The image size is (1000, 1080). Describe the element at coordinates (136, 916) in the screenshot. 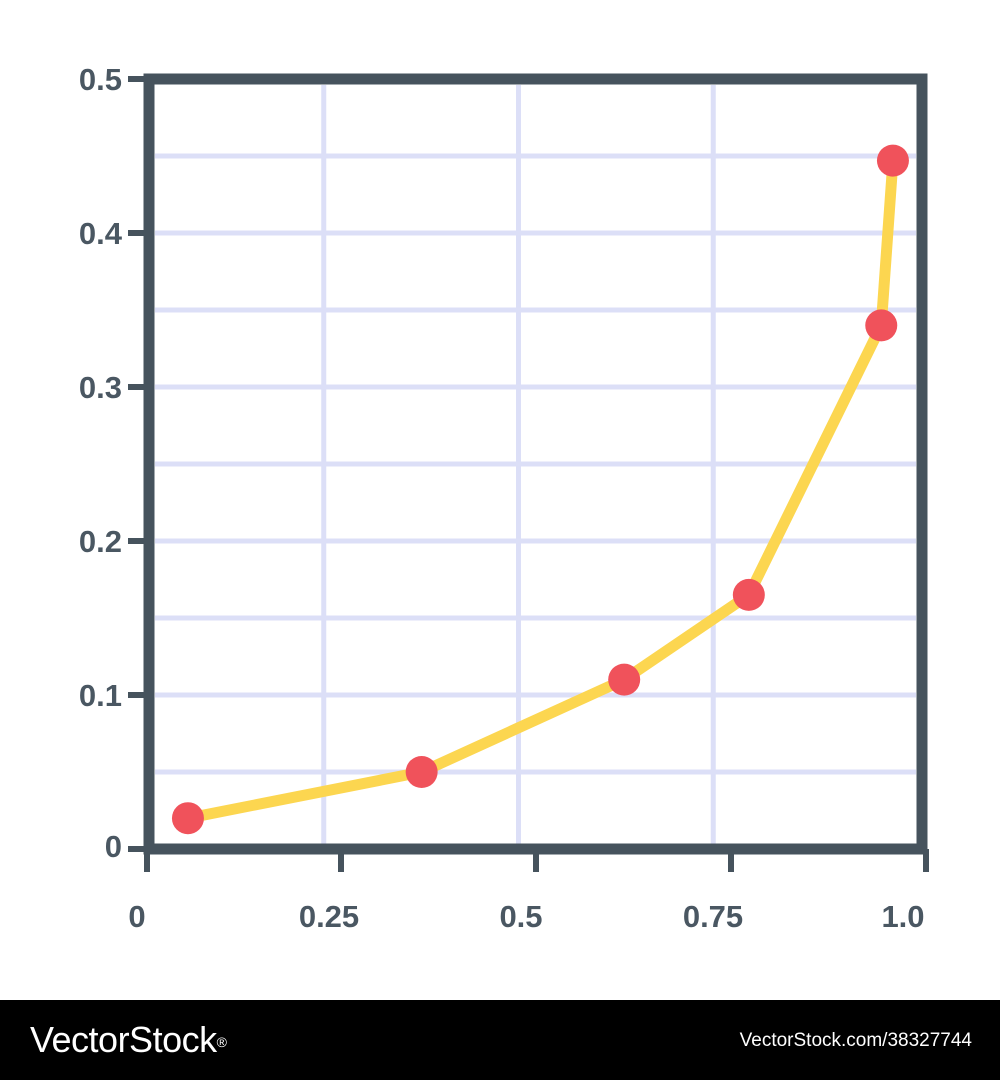

I see `x-tick-label: 0` at that location.